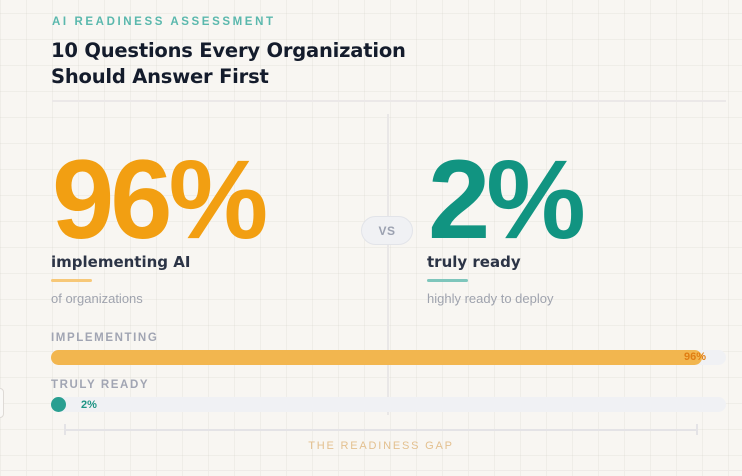 Image resolution: width=742 pixels, height=476 pixels. What do you see at coordinates (376, 357) in the screenshot?
I see `bar-fill-implementing` at bounding box center [376, 357].